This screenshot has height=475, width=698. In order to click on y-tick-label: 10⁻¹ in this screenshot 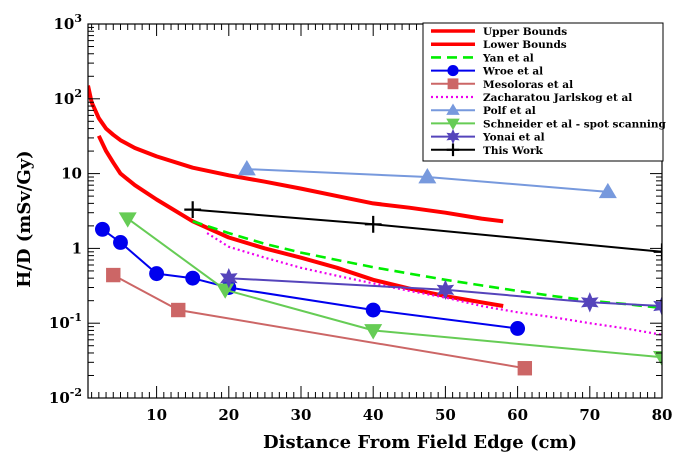, I will do `click(65, 321)`.